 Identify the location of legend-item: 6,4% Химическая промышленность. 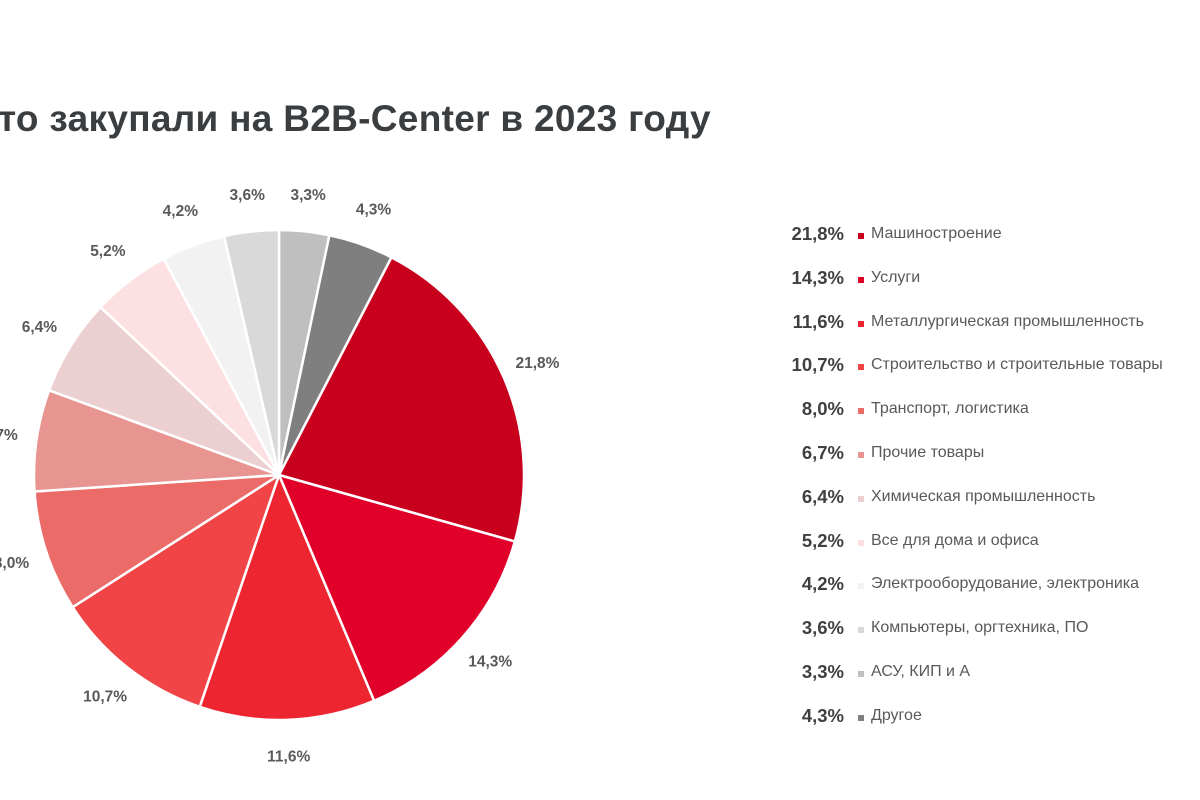
(985, 499).